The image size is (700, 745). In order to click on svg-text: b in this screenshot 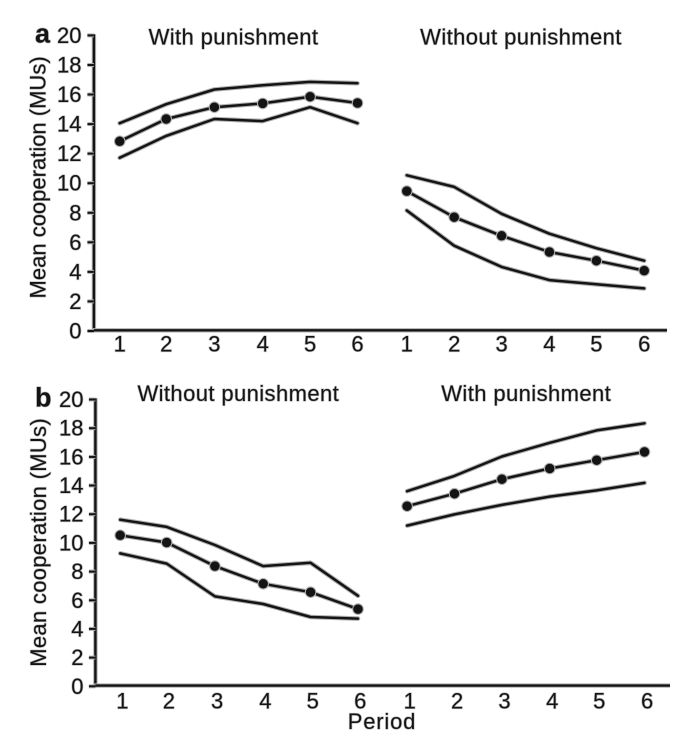, I will do `click(43, 397)`.